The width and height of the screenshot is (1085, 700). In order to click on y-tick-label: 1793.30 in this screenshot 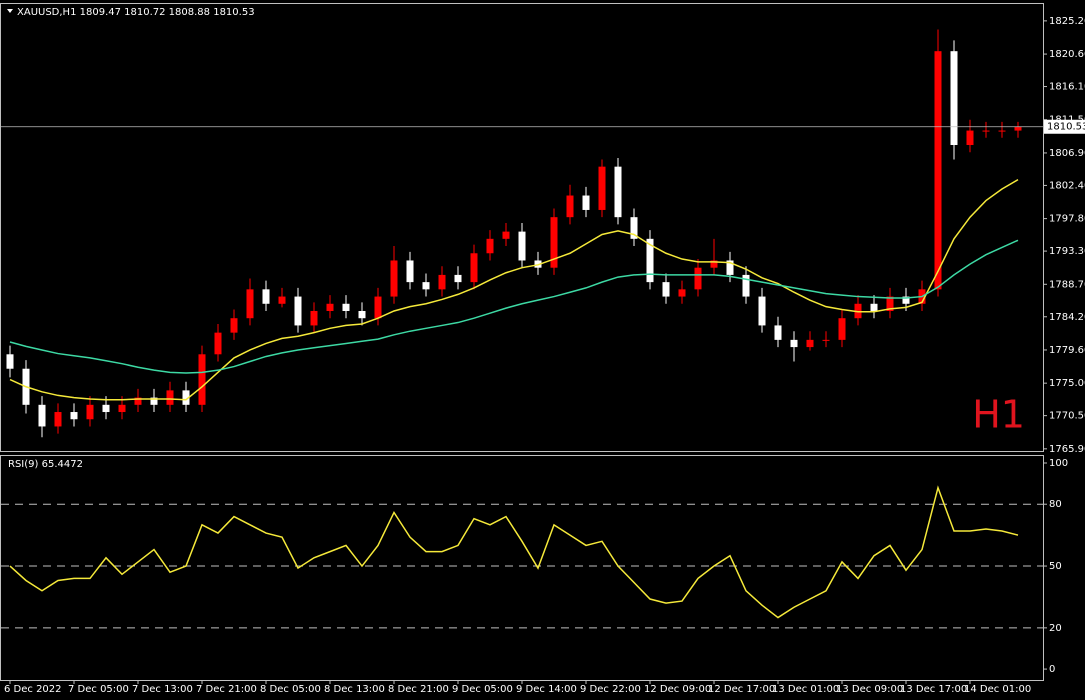, I will do `click(1067, 251)`.